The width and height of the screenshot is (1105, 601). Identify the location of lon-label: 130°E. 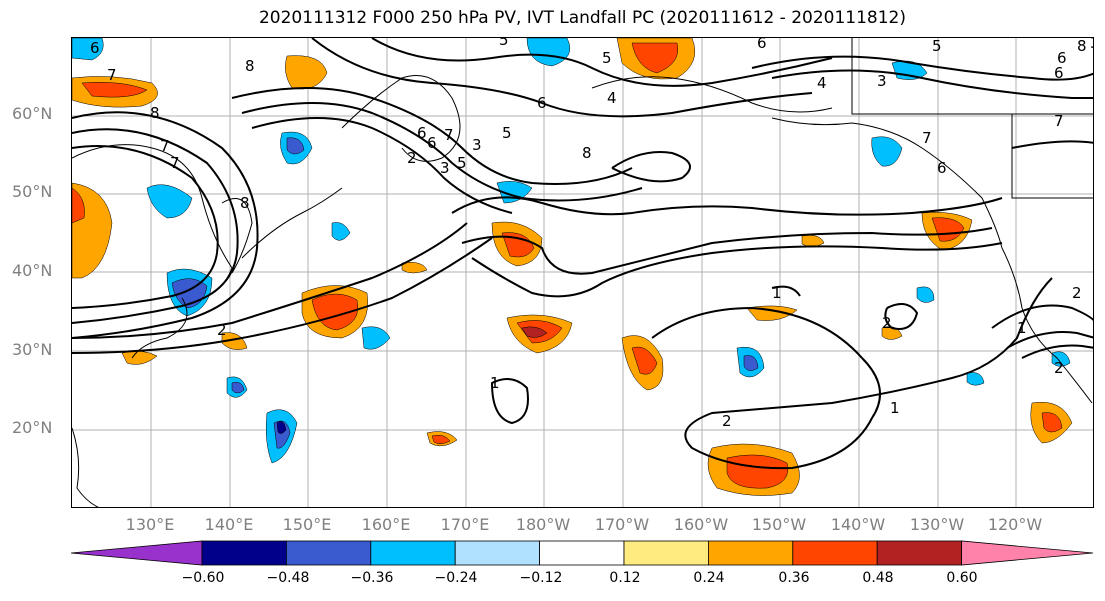
(150, 524).